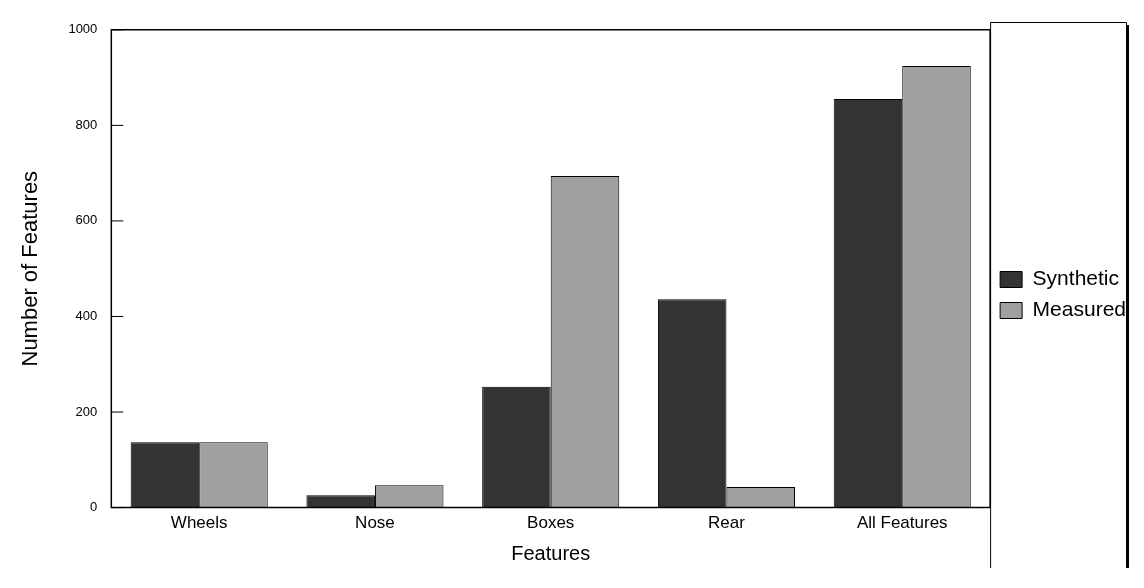  Describe the element at coordinates (199, 523) in the screenshot. I see `x-tick-label: Wheels` at that location.